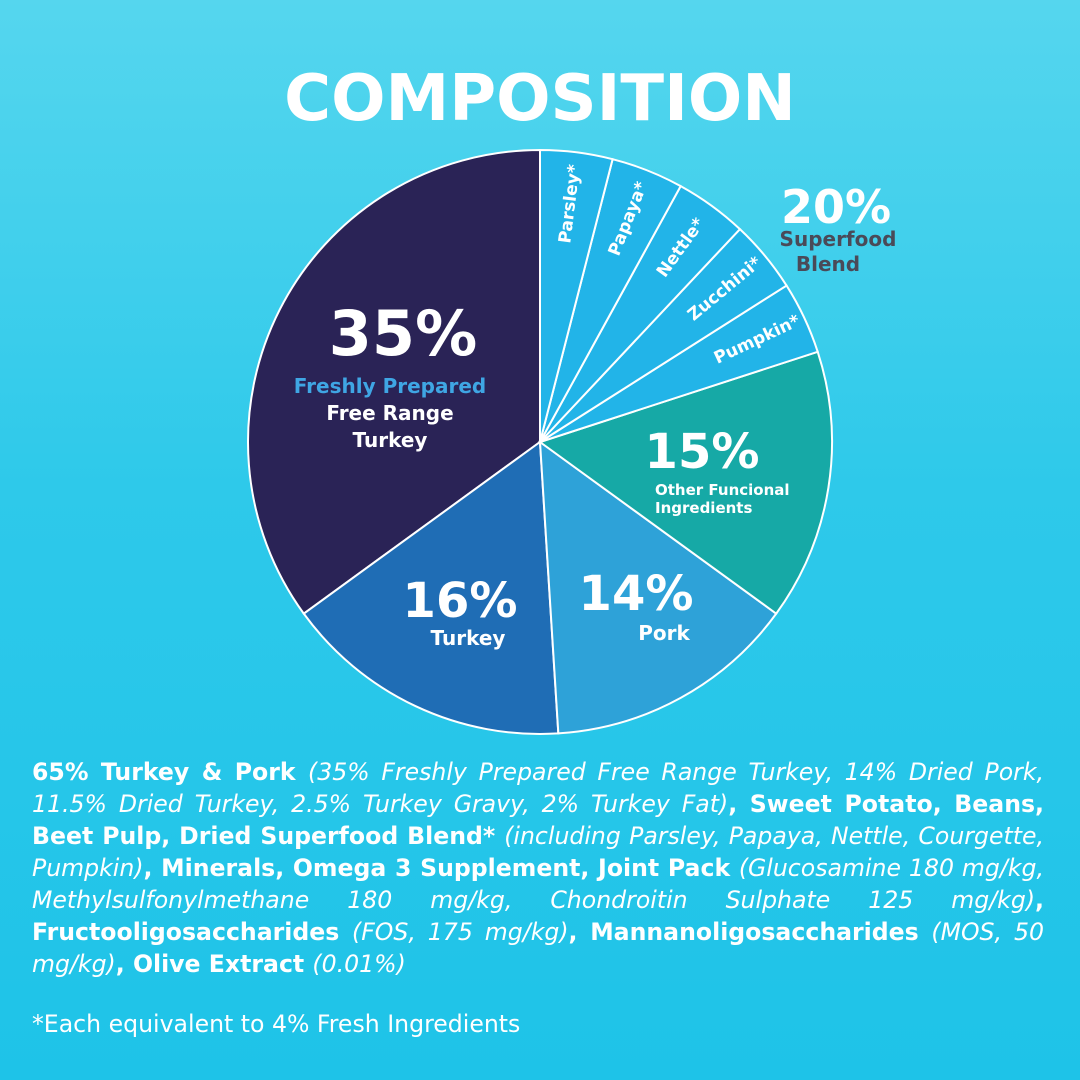 The image size is (1080, 1080). Describe the element at coordinates (838, 239) in the screenshot. I see `group-label: Superfood` at that location.